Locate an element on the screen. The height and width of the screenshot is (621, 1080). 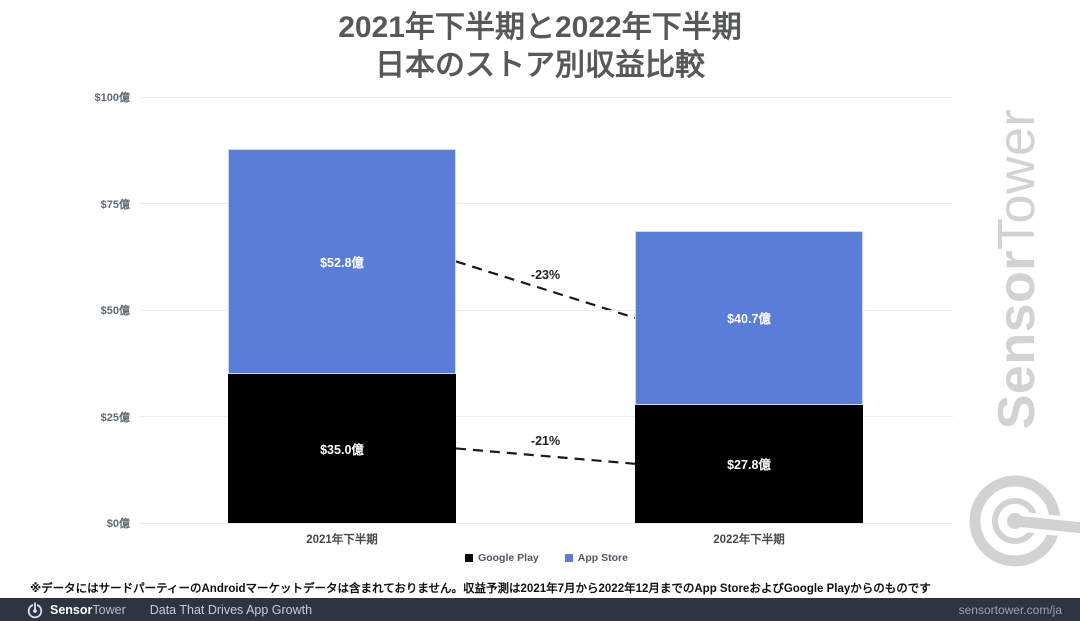
decline-dashed-line is located at coordinates (545, 456).